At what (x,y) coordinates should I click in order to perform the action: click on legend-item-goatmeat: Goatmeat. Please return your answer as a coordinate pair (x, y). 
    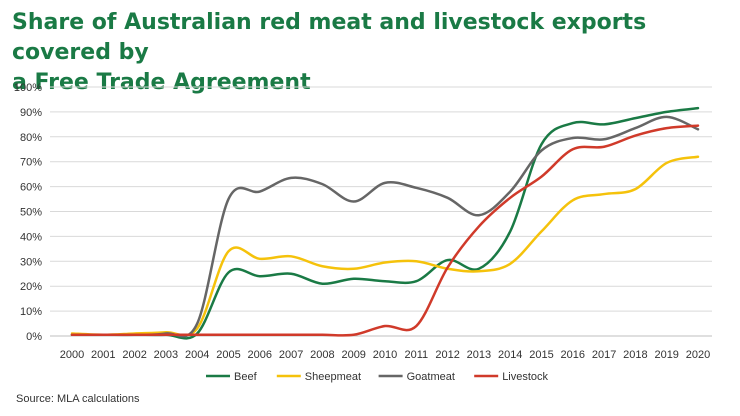
    Looking at the image, I should click on (416, 377).